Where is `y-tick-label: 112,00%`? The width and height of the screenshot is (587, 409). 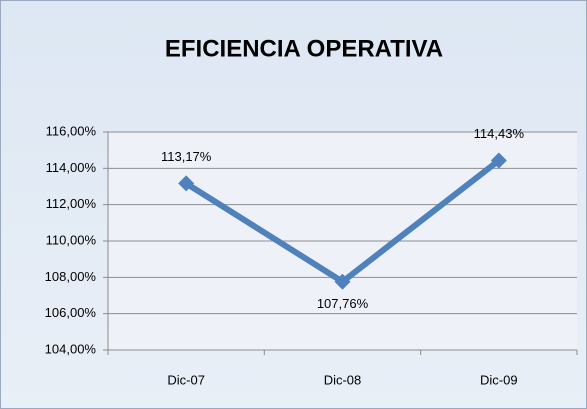 y-tick-label: 112,00% is located at coordinates (71, 203).